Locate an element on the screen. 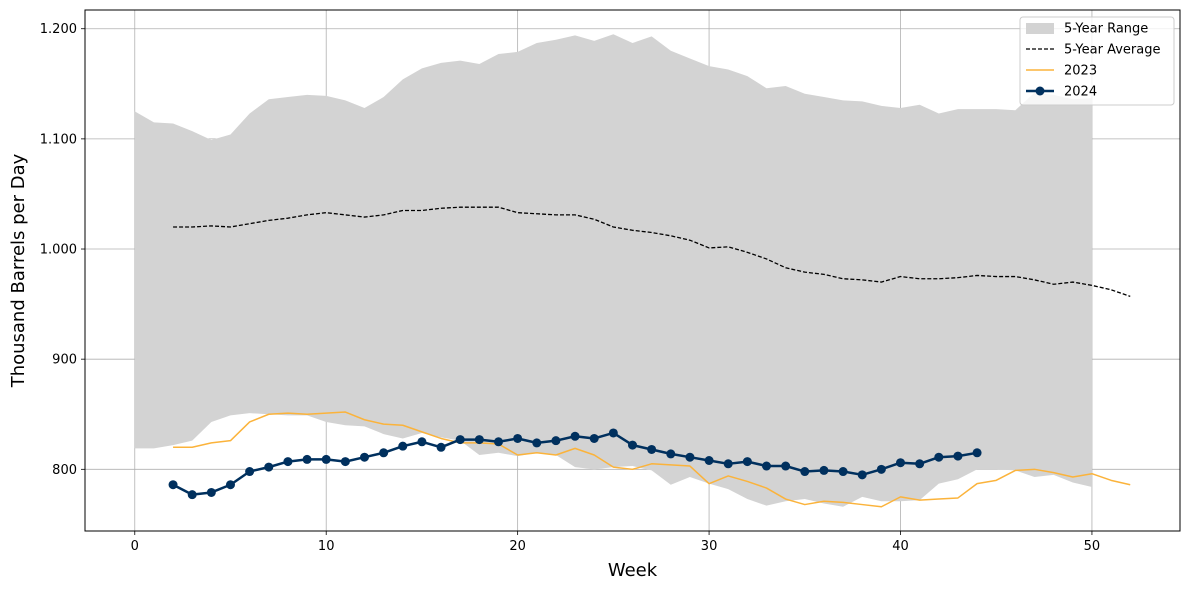 The width and height of the screenshot is (1189, 590). x-tick-label: 40 is located at coordinates (900, 546).